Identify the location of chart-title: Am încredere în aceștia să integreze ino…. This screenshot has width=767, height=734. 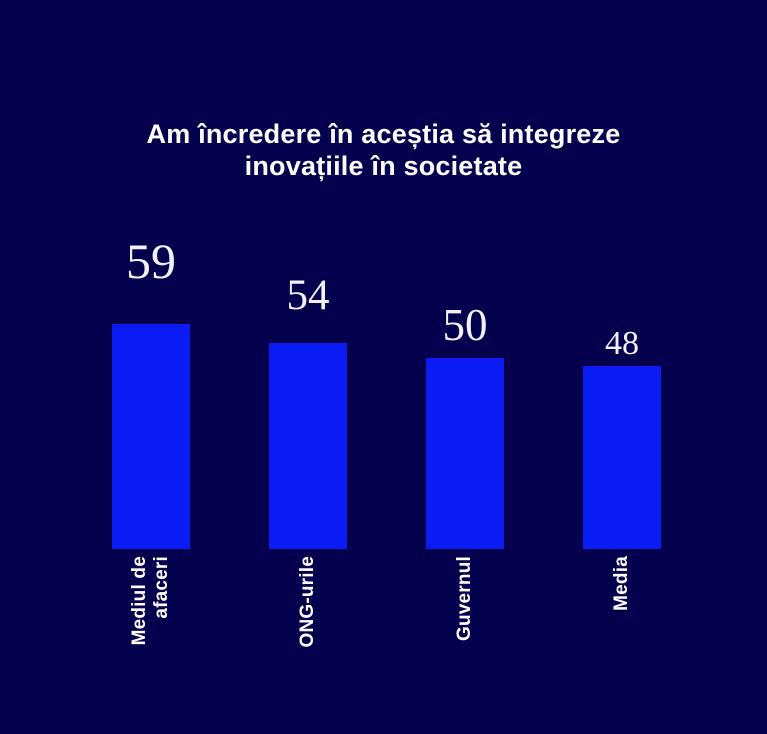
(383, 150).